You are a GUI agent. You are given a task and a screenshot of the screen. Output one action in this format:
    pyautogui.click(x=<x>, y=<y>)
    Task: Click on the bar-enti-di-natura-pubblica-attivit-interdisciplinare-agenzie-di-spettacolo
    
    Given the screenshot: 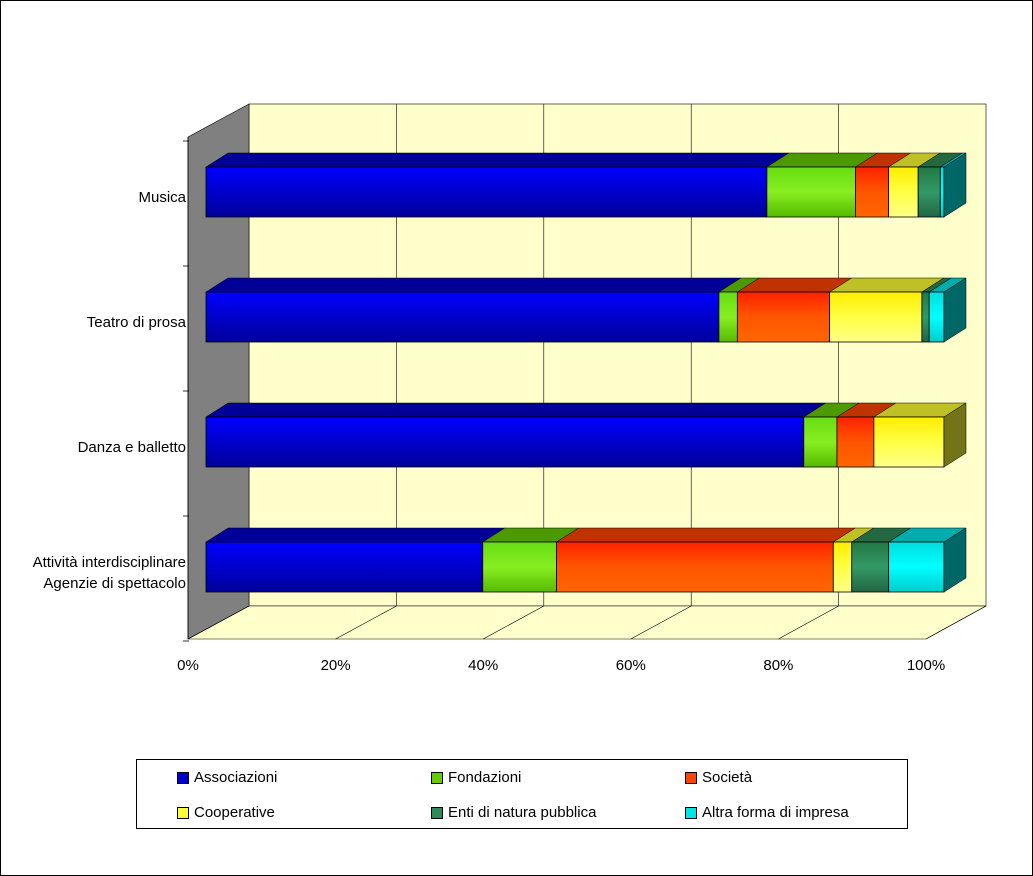 What is the action you would take?
    pyautogui.click(x=881, y=560)
    